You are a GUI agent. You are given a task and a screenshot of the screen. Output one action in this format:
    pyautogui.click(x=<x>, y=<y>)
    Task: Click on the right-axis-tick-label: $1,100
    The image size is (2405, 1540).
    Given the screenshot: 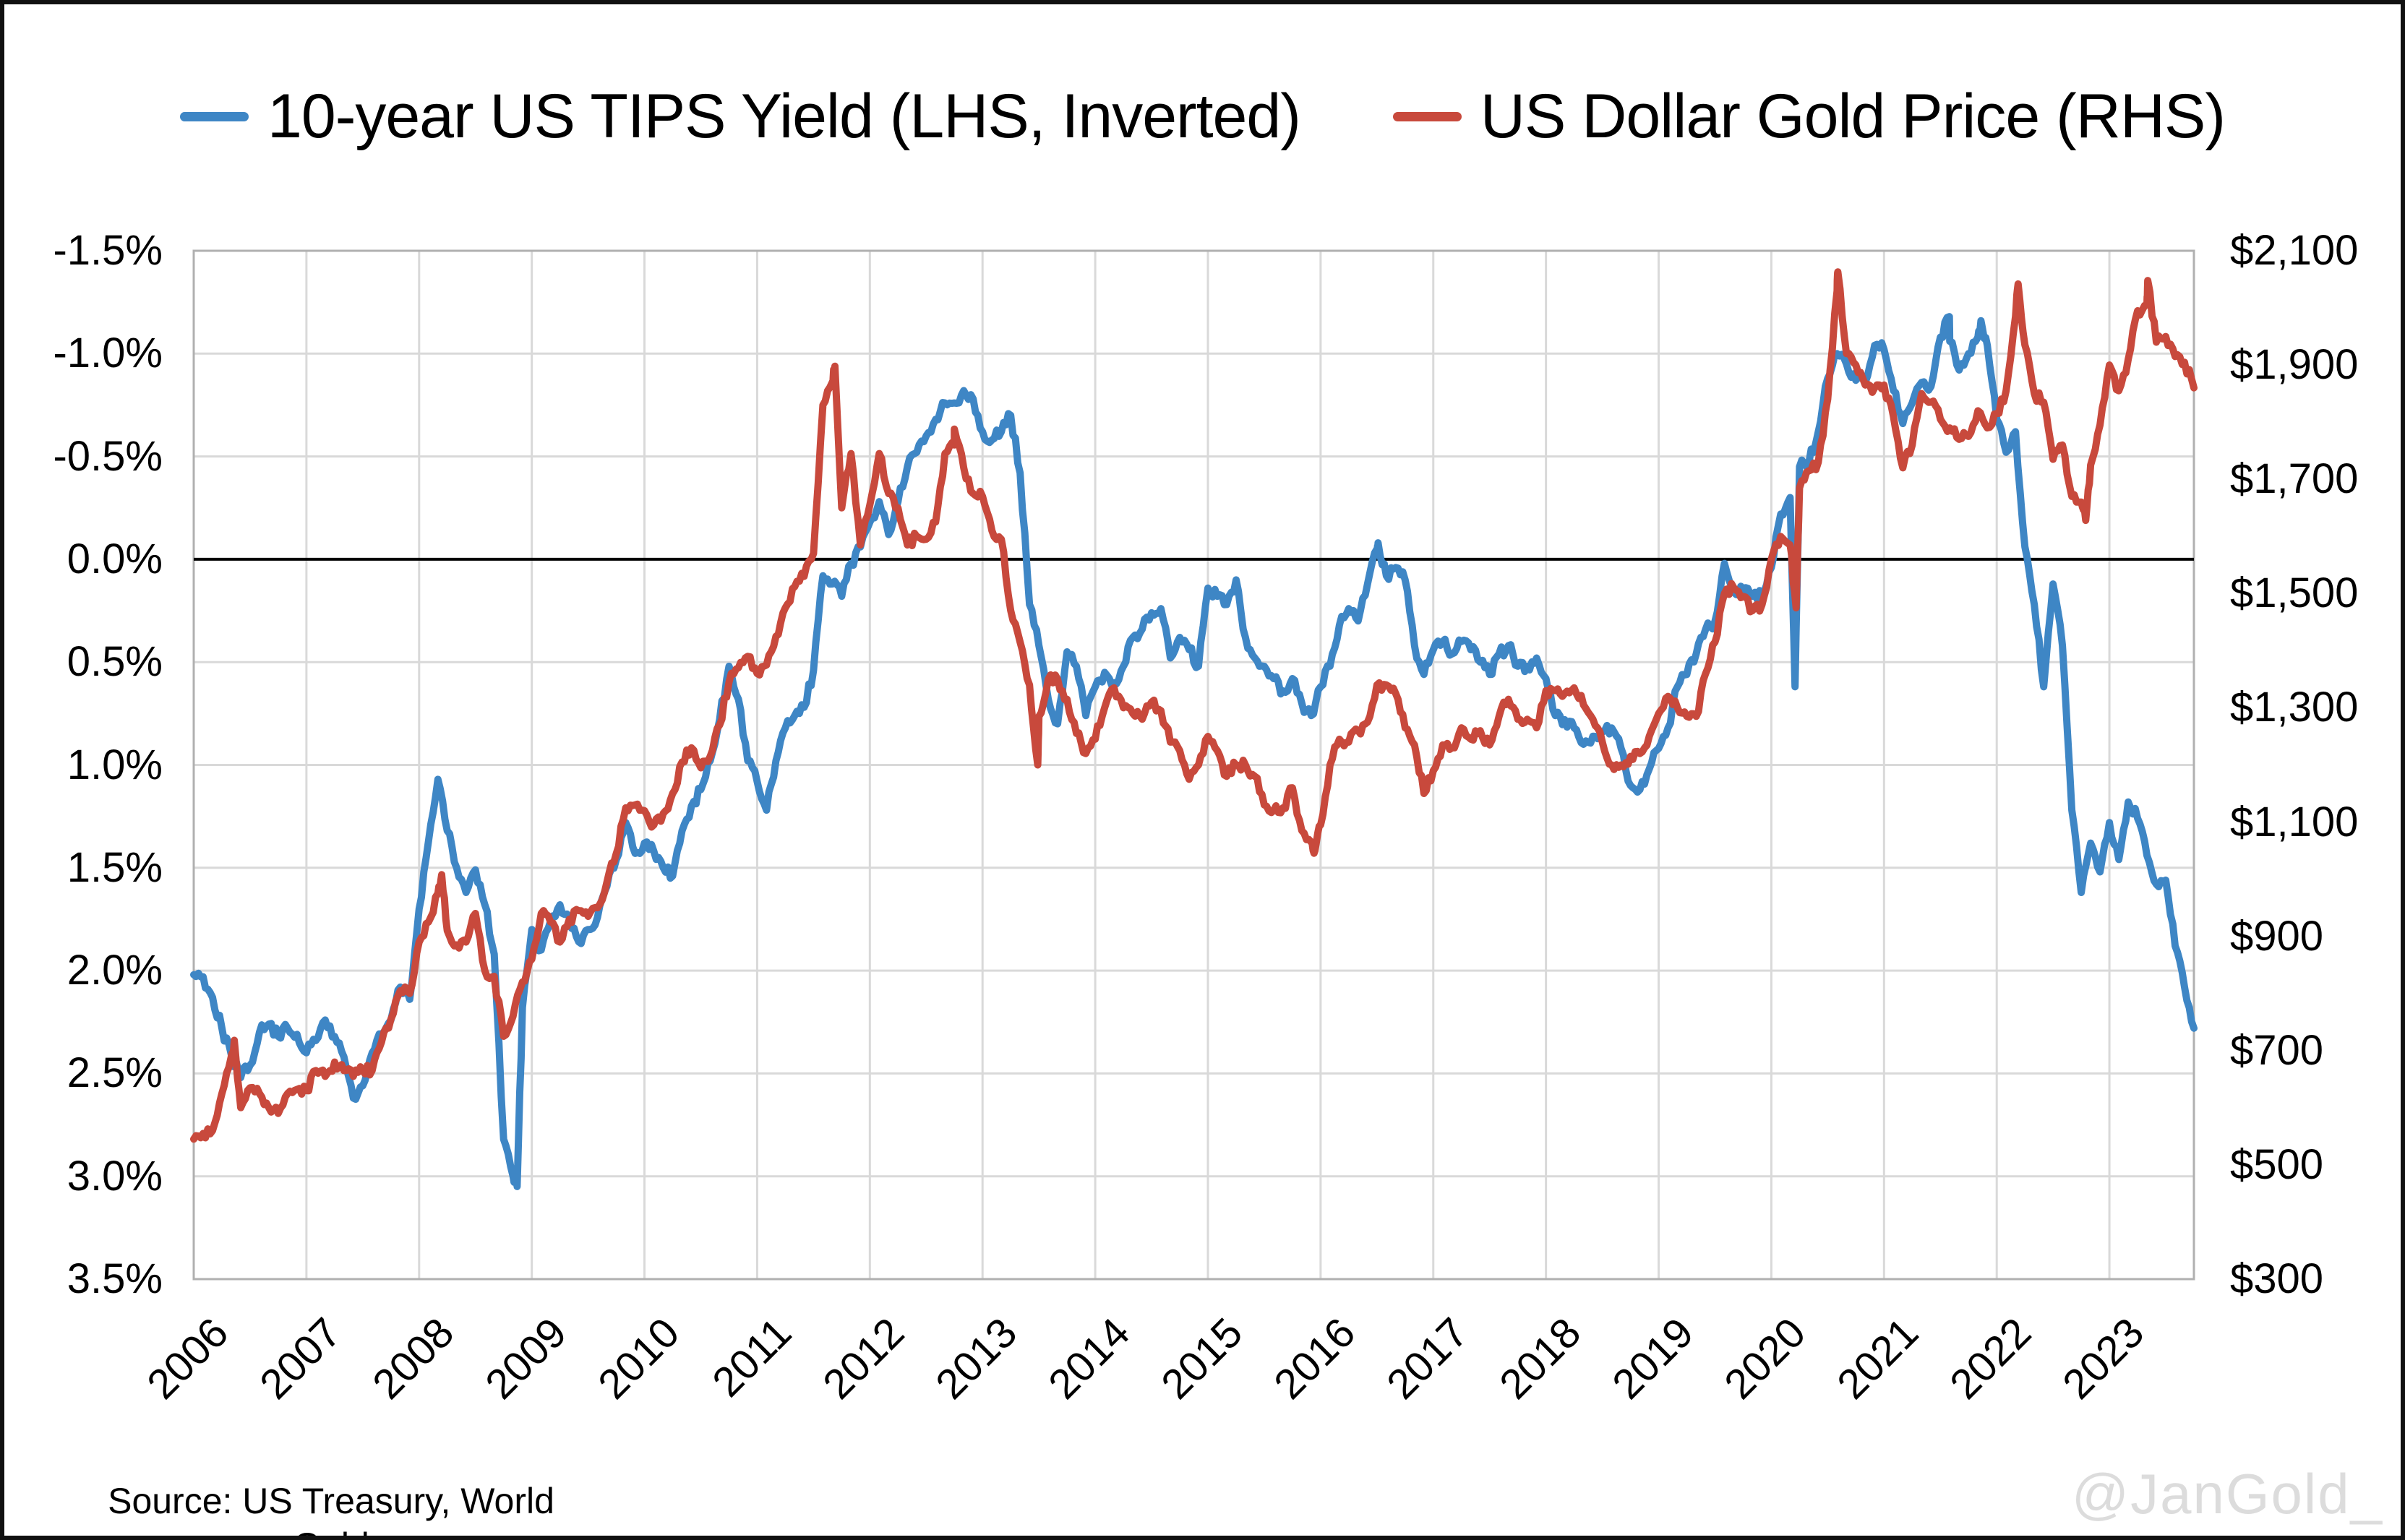 What is the action you would take?
    pyautogui.click(x=2294, y=822)
    